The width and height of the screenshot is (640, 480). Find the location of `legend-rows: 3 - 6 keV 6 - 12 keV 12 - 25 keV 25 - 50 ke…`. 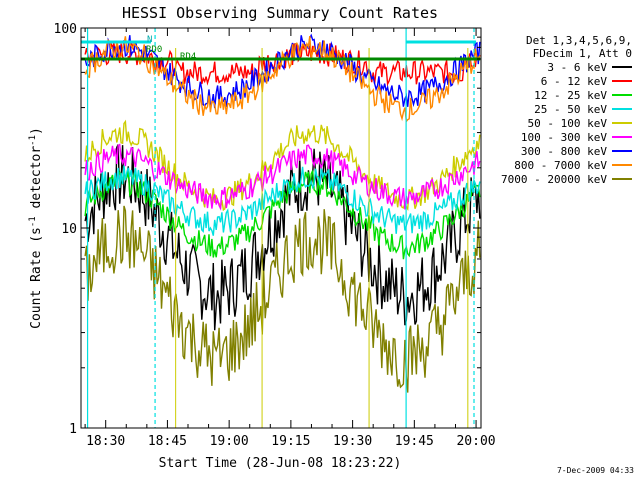

legend-rows: 3 - 6 keV 6 - 12 keV 12 - 25 keV 25 - 50 ke… is located at coordinates (557, 123).